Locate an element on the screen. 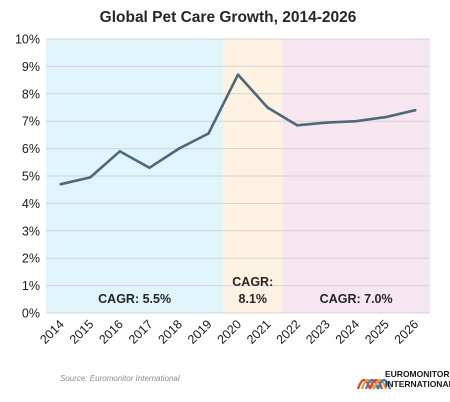  source-note: Source: Euromonitor International is located at coordinates (120, 378).